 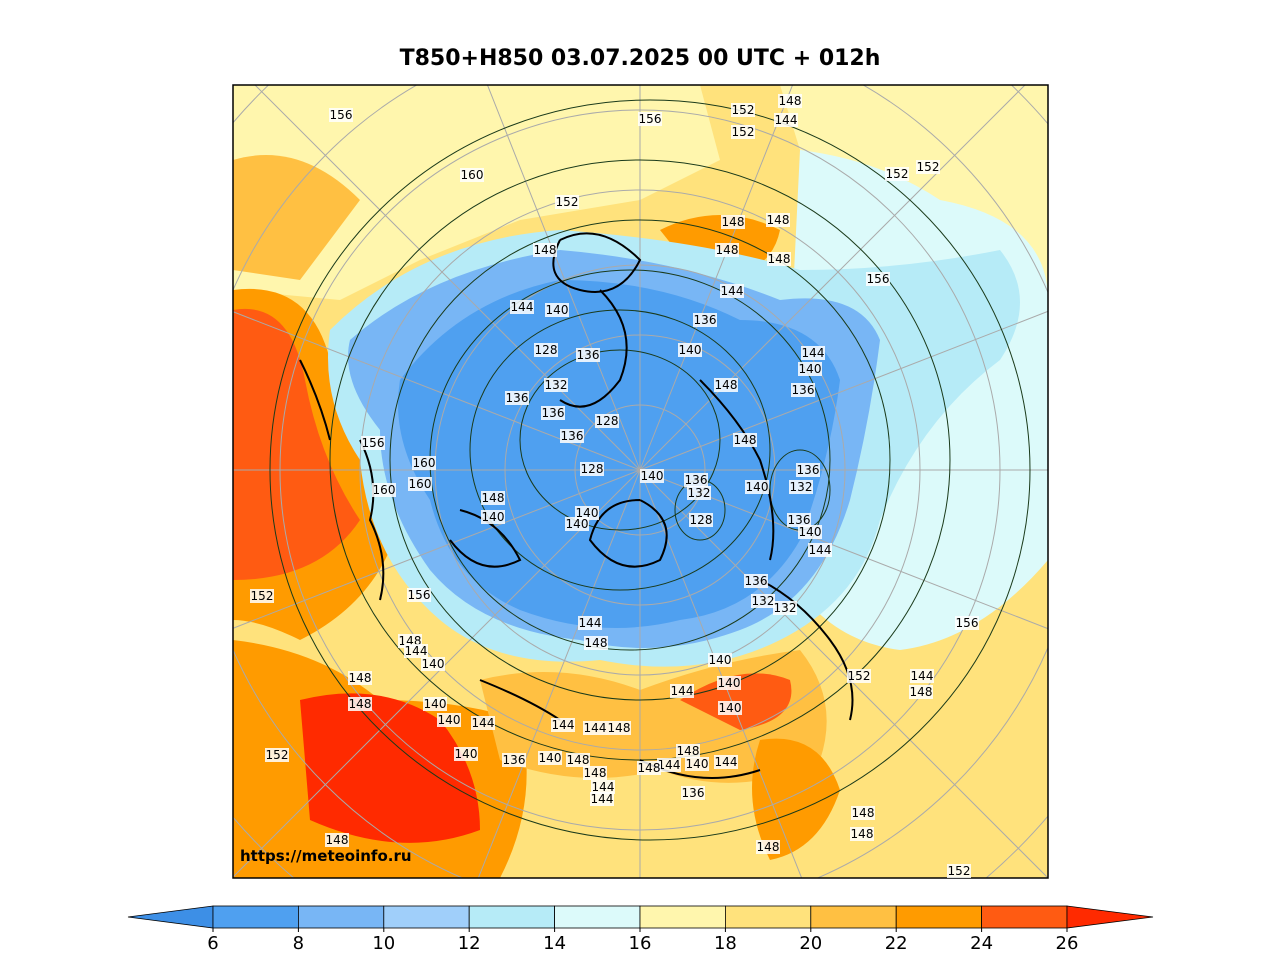 I want to click on colorbar-tick-label: 12, so click(x=469, y=943).